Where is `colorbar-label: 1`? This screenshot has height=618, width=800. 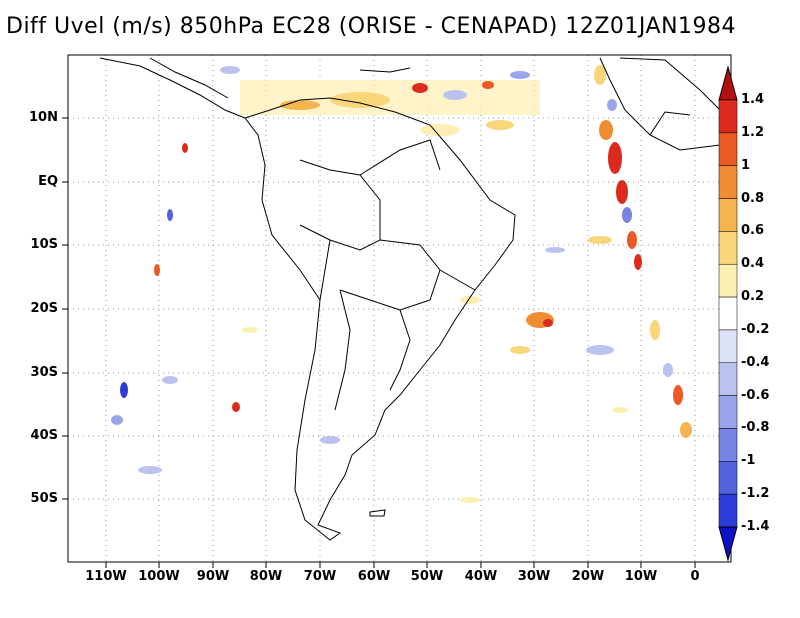
colorbar-label: 1 is located at coordinates (746, 165).